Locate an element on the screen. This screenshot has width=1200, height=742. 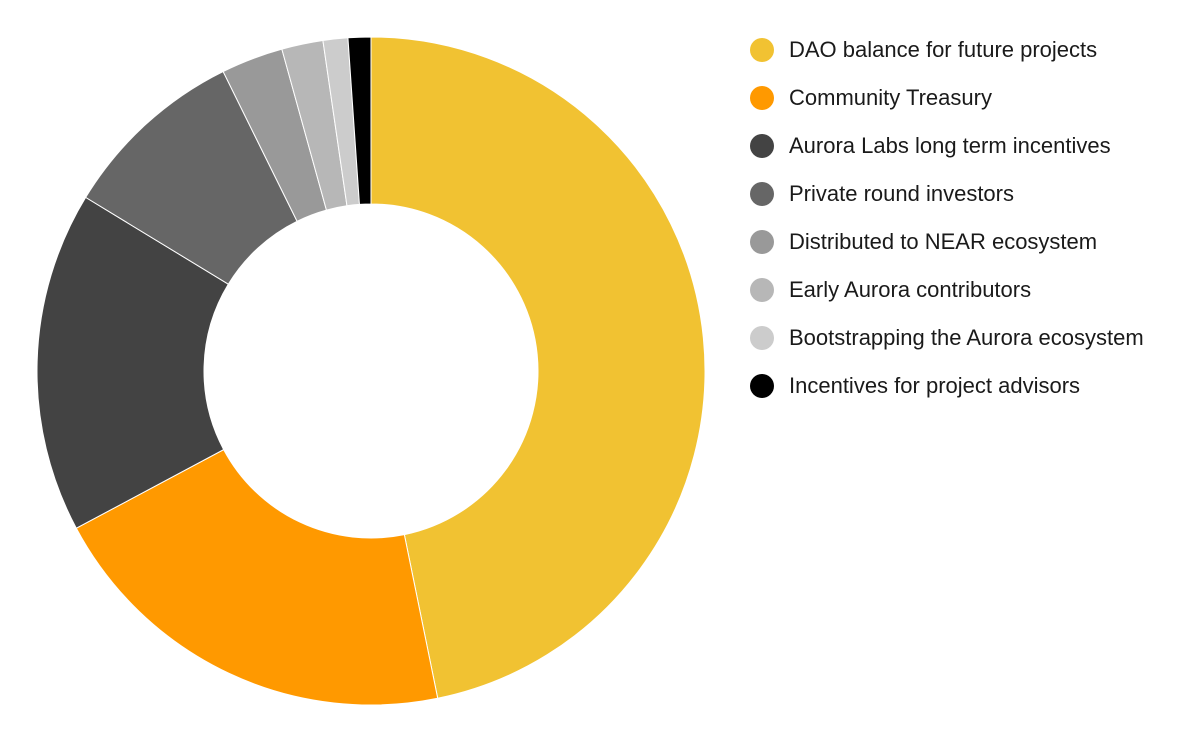
legend-item: Private round investors is located at coordinates (970, 194).